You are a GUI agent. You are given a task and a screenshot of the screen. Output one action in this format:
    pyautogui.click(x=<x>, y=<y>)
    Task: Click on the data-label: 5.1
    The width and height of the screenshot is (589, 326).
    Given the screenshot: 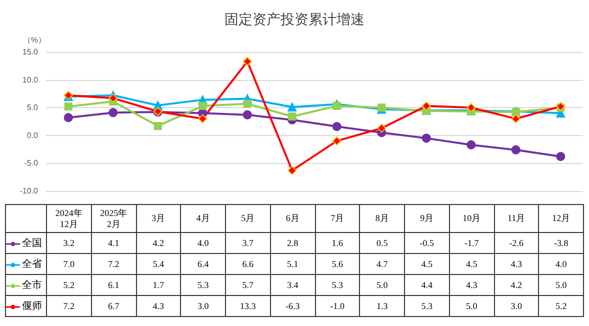 What is the action you would take?
    pyautogui.click(x=292, y=264)
    